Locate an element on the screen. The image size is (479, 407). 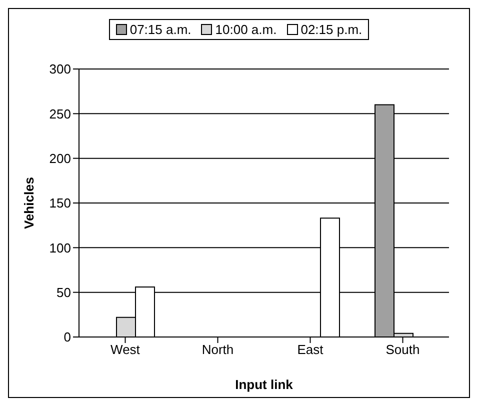
legend-label: 10:00 a.m. is located at coordinates (245, 29).